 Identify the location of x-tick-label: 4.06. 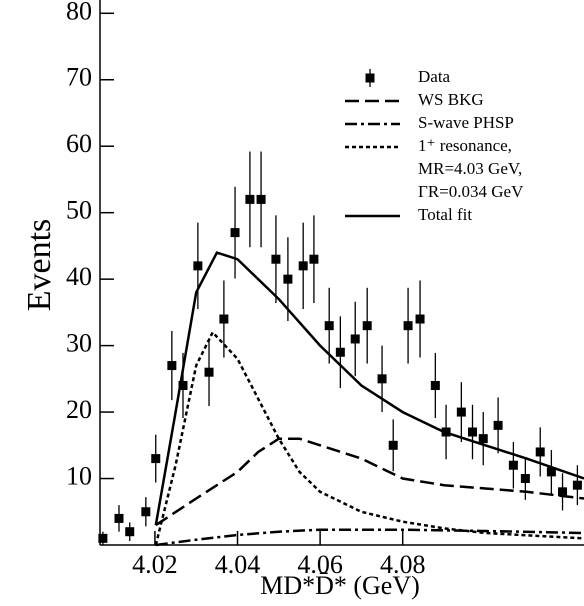
(320, 564).